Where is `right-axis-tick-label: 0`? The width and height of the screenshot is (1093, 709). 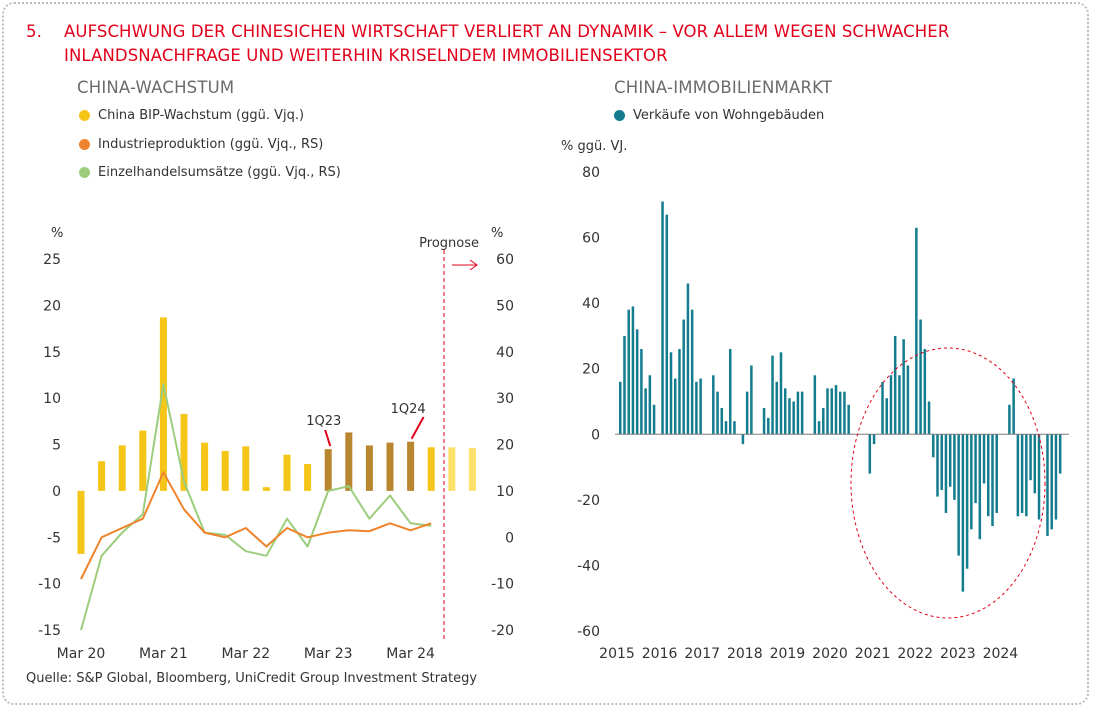 right-axis-tick-label: 0 is located at coordinates (509, 538).